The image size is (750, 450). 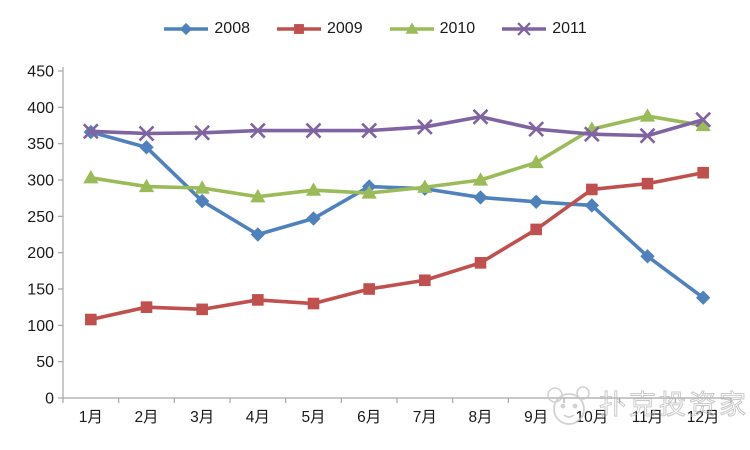 I want to click on legend-triangle-icon, so click(x=411, y=28).